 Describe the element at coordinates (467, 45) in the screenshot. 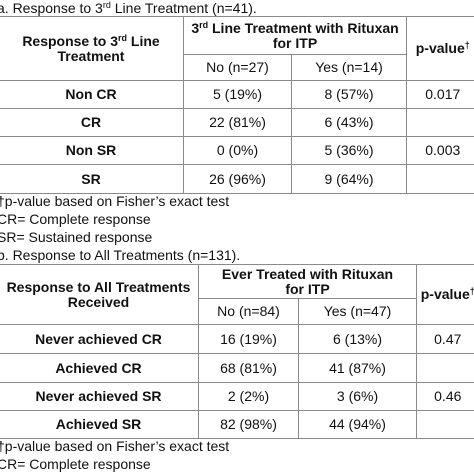

I see `table-a-pvalue-header-sup: †` at that location.